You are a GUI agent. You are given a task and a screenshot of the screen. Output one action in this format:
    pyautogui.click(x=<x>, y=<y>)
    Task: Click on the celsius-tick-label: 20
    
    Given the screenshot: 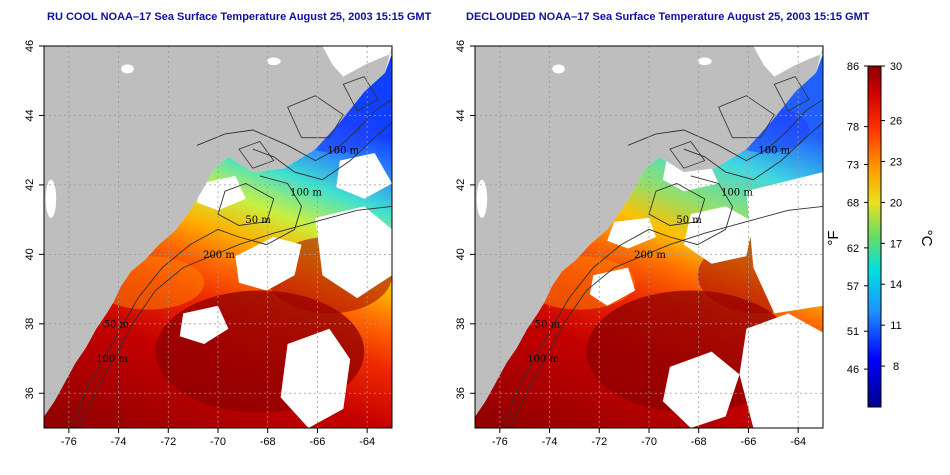 What is the action you would take?
    pyautogui.click(x=896, y=203)
    